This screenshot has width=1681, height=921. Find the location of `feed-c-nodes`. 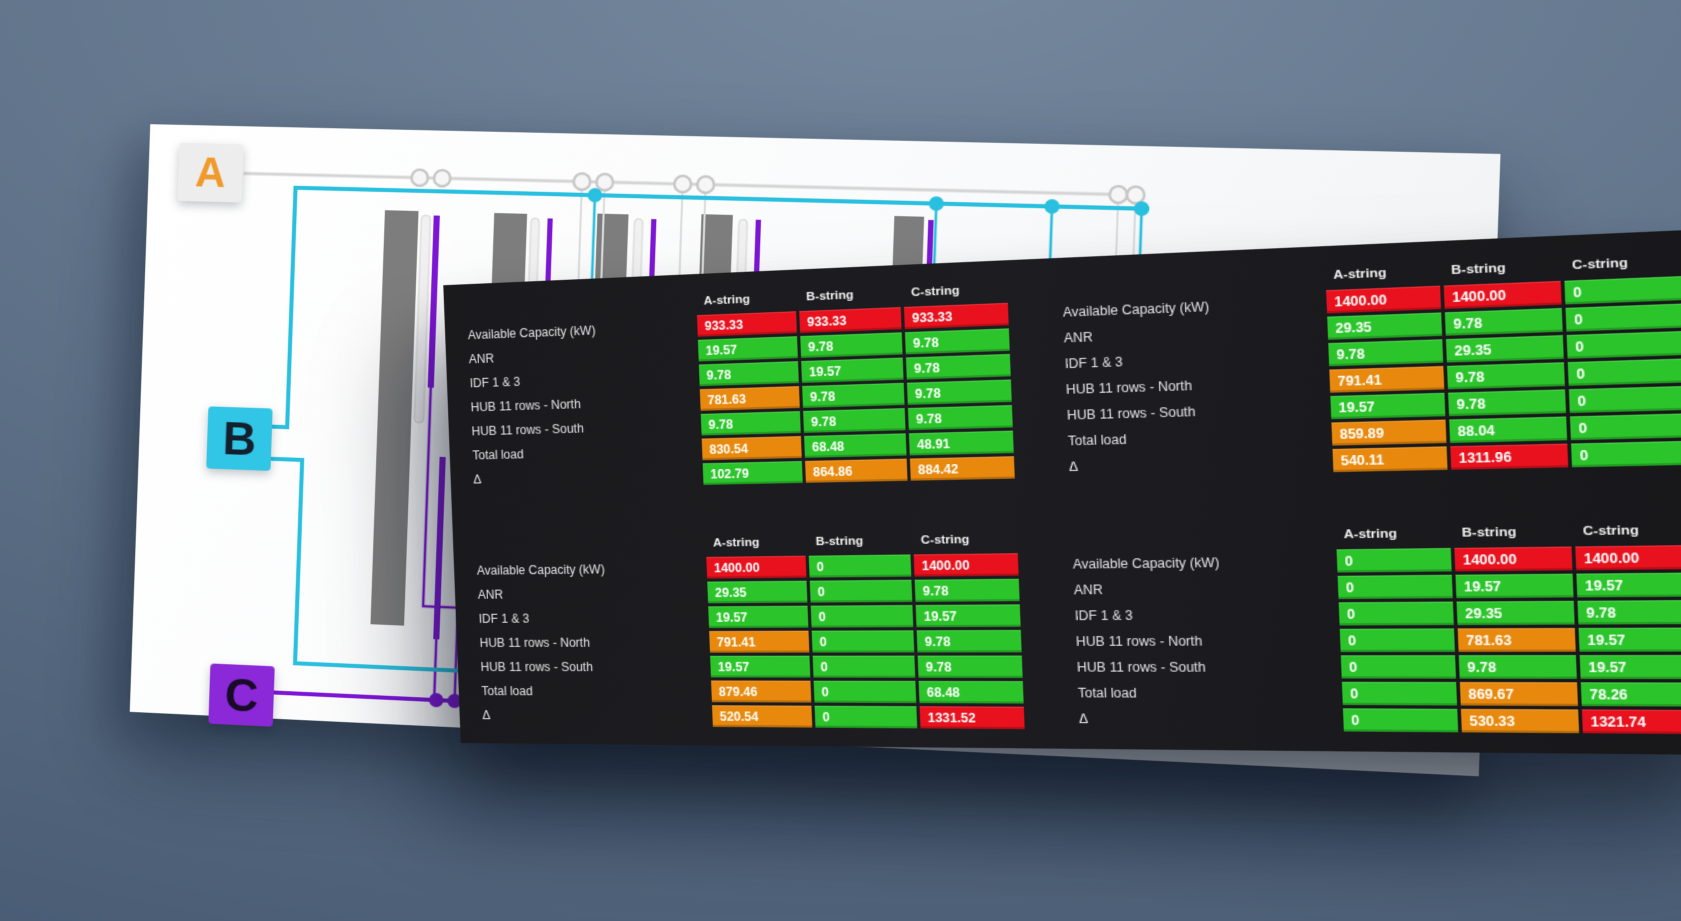

feed-c-nodes is located at coordinates (445, 700).